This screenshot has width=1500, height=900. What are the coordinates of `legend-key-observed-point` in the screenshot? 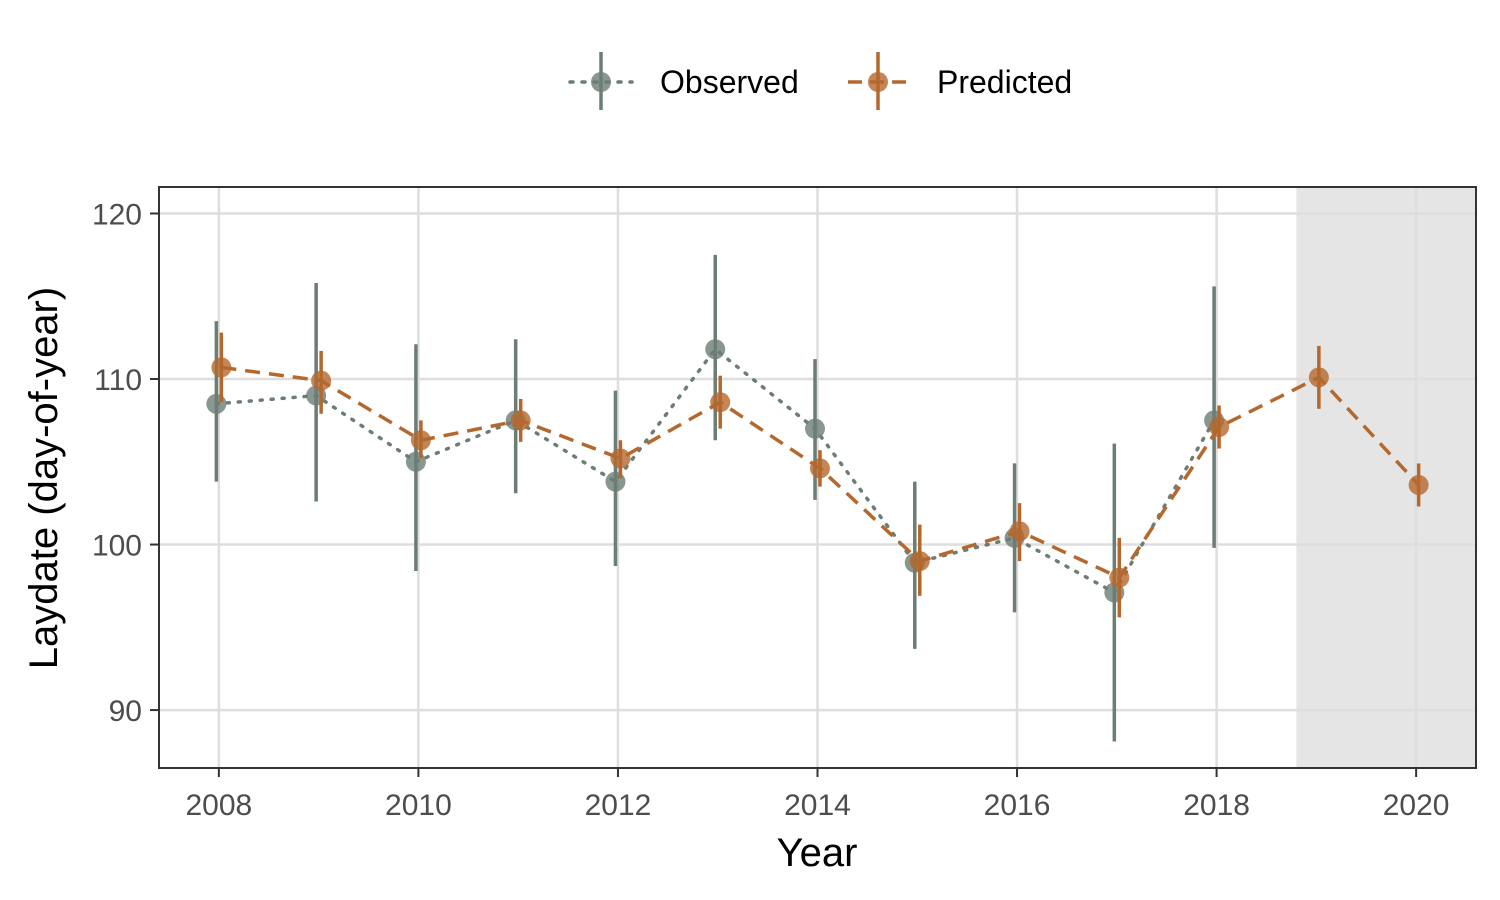 It's located at (601, 82).